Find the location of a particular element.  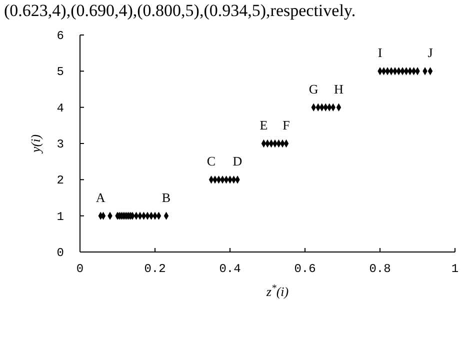

y-axis-title: y(i) is located at coordinates (35, 144).